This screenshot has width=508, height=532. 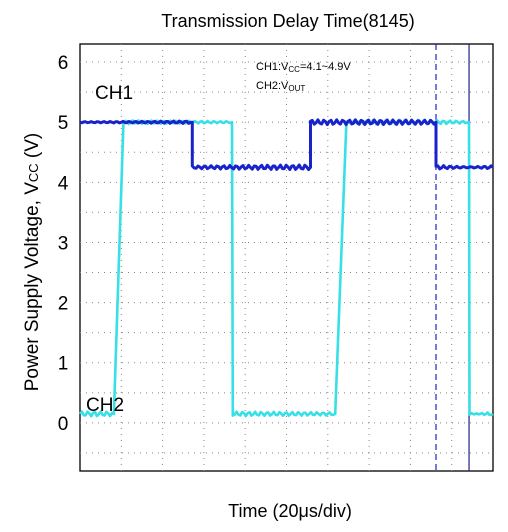 What do you see at coordinates (114, 93) in the screenshot?
I see `series-label-ch1: CH1` at bounding box center [114, 93].